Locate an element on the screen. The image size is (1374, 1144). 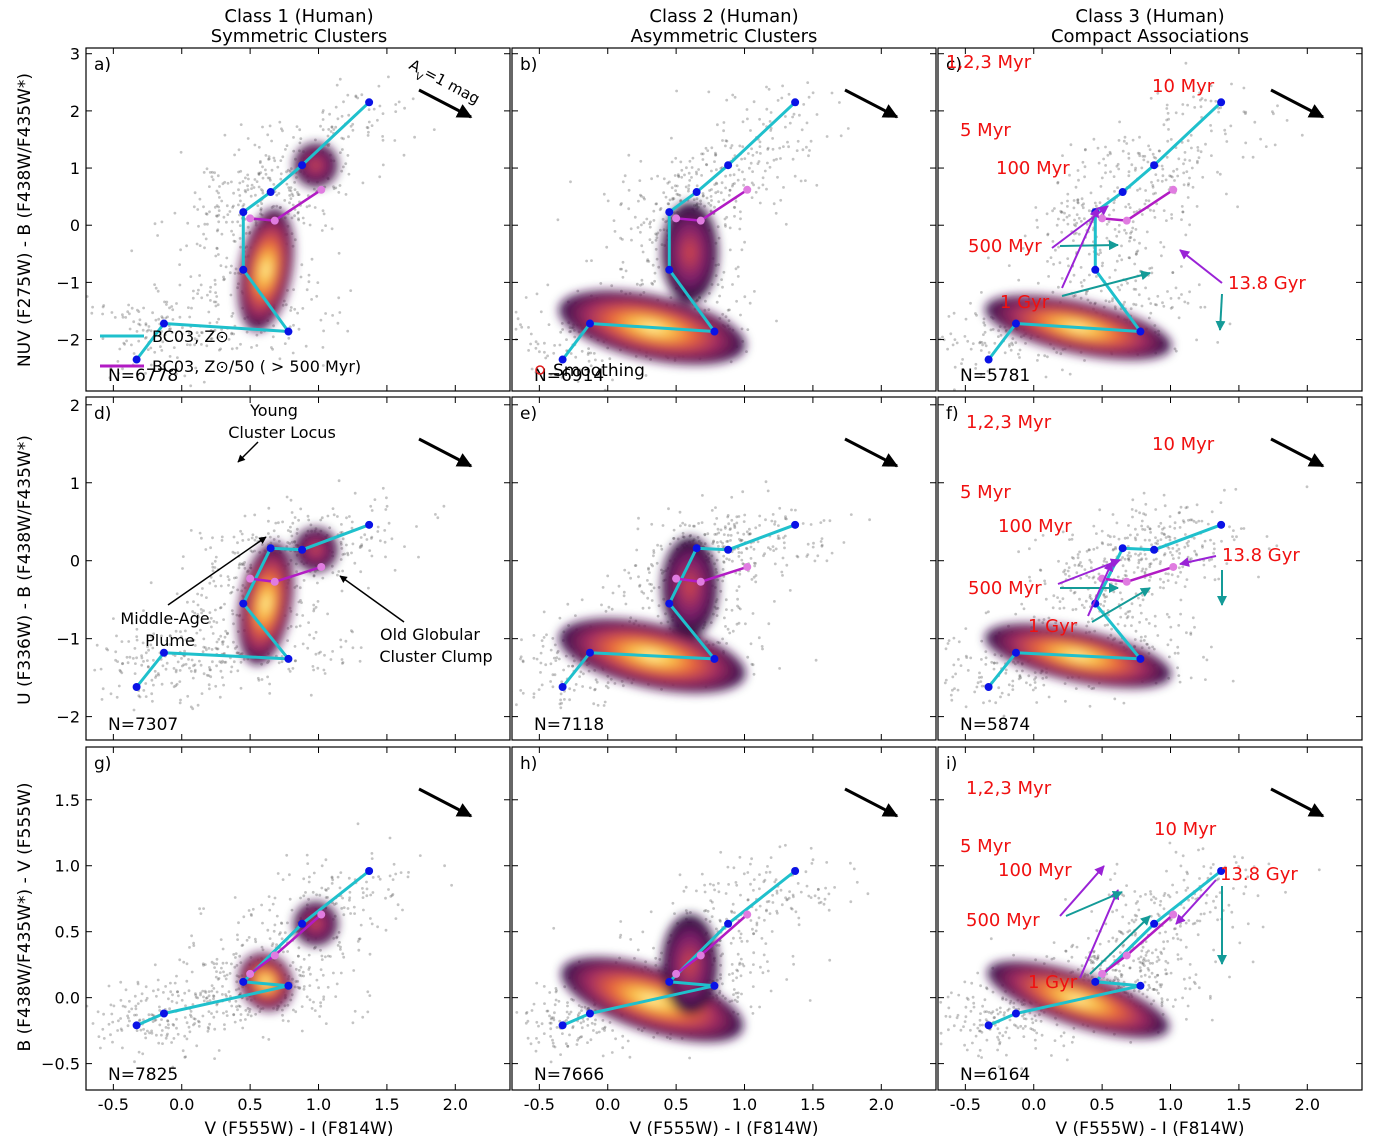
panel-letter: f) is located at coordinates (952, 414).